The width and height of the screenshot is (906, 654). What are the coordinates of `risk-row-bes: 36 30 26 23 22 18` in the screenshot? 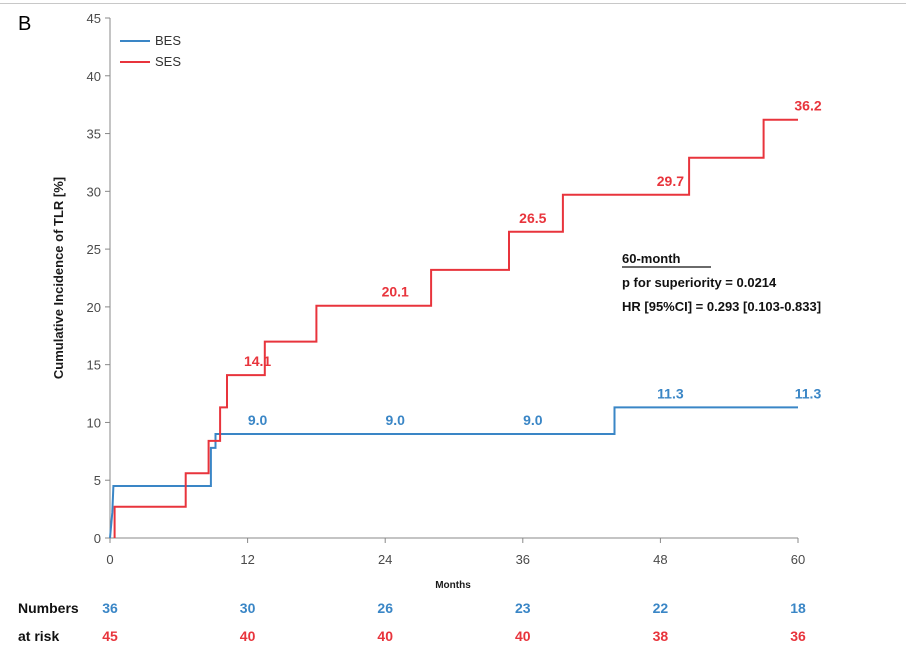 It's located at (454, 608).